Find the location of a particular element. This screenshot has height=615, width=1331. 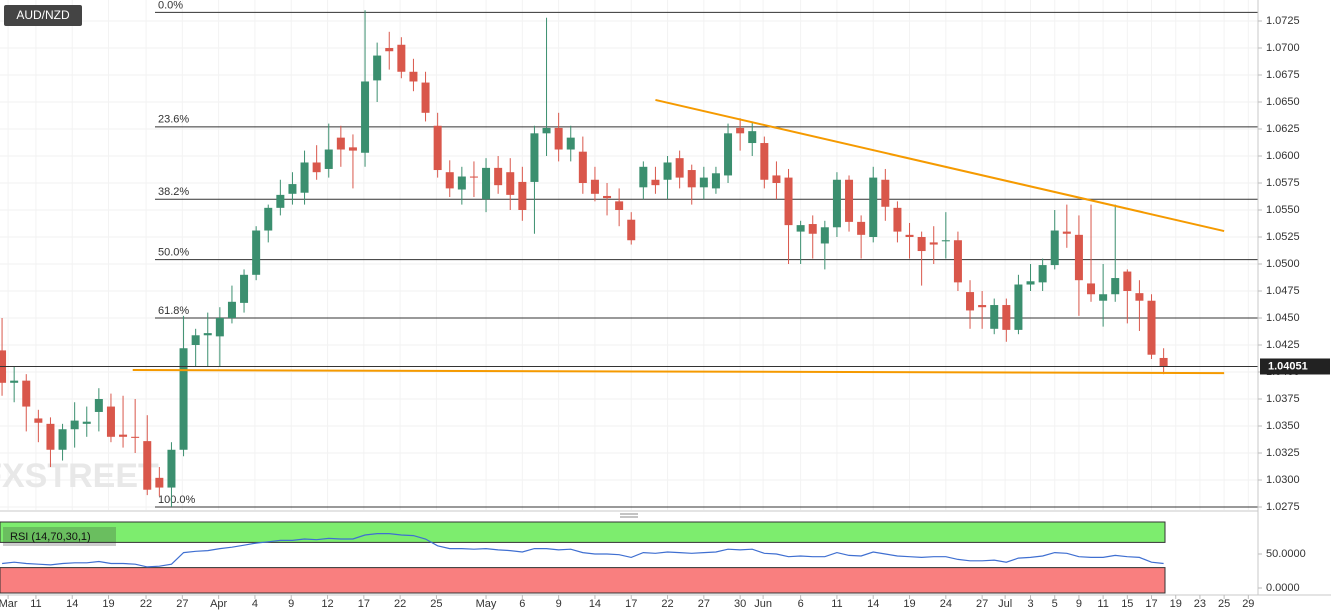

y-tick-label: 1.0725 is located at coordinates (1283, 21).